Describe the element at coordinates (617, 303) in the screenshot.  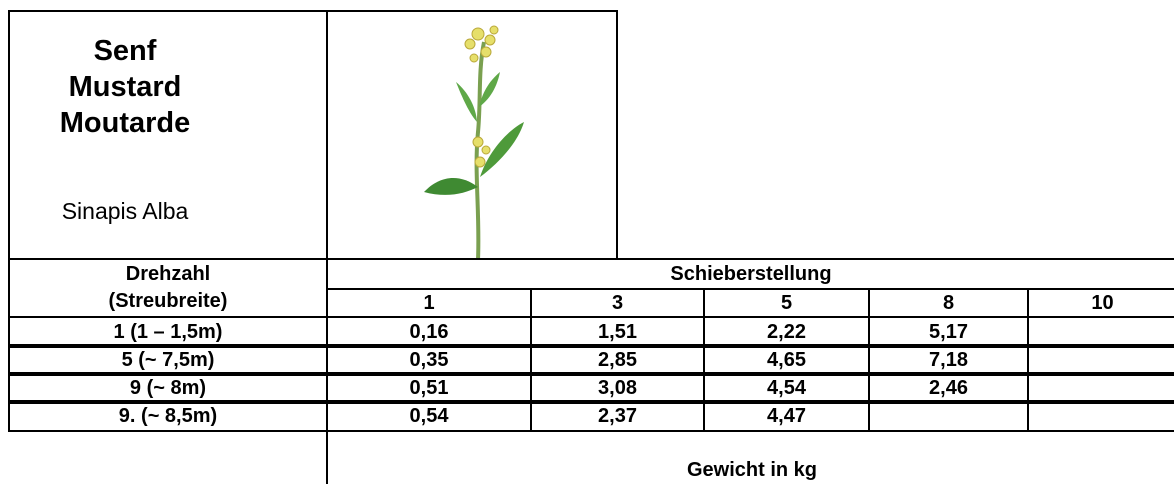
I see `column-header: 3` at that location.